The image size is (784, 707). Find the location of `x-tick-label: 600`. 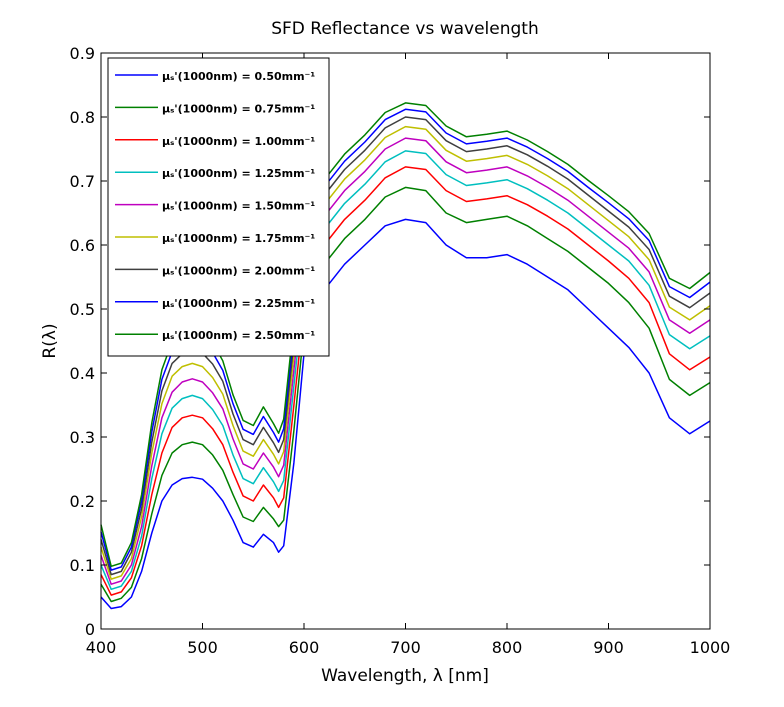

x-tick-label: 600 is located at coordinates (304, 647).